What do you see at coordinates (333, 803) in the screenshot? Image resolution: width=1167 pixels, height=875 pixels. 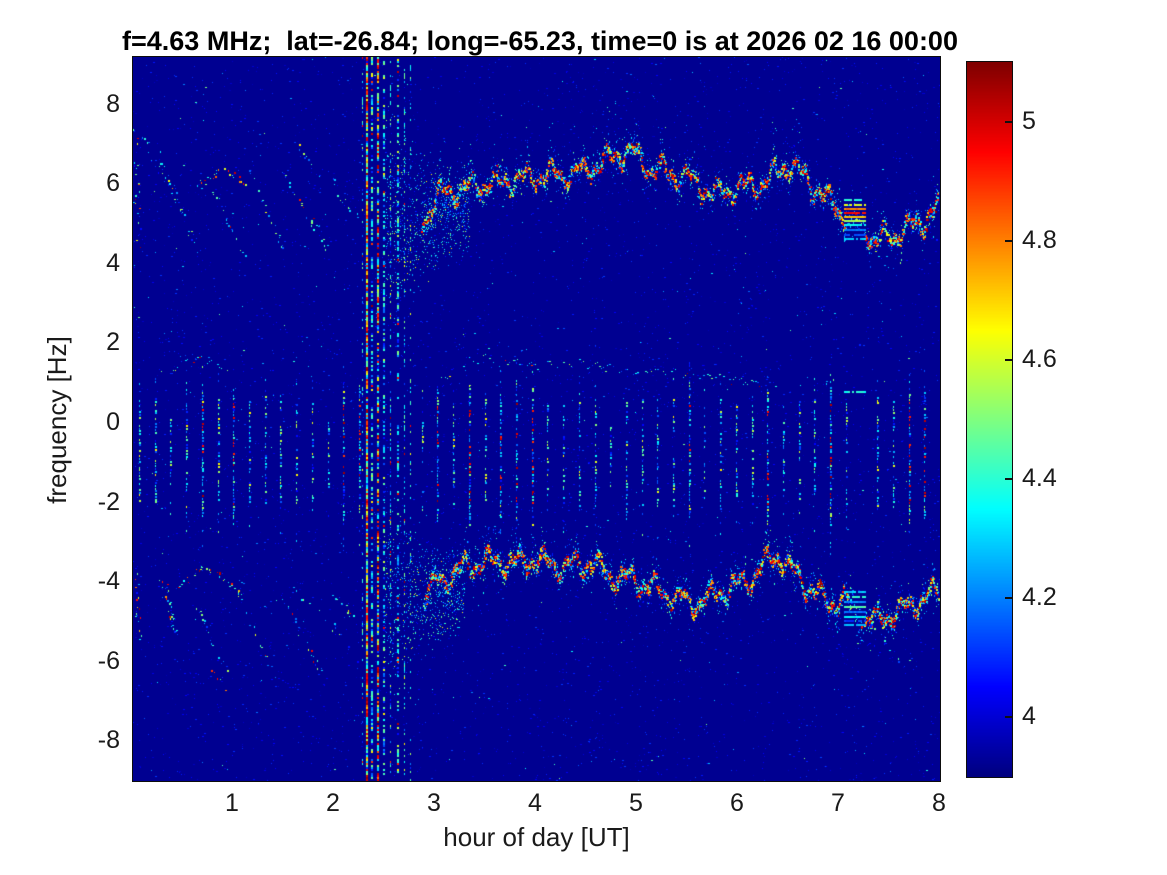 I see `x-tick-label: 2` at bounding box center [333, 803].